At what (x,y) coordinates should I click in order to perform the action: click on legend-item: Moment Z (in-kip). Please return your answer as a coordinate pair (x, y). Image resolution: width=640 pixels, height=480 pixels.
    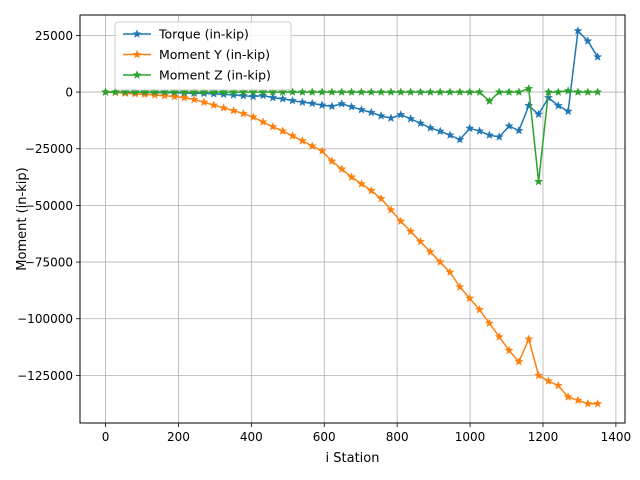
    Looking at the image, I should click on (197, 75).